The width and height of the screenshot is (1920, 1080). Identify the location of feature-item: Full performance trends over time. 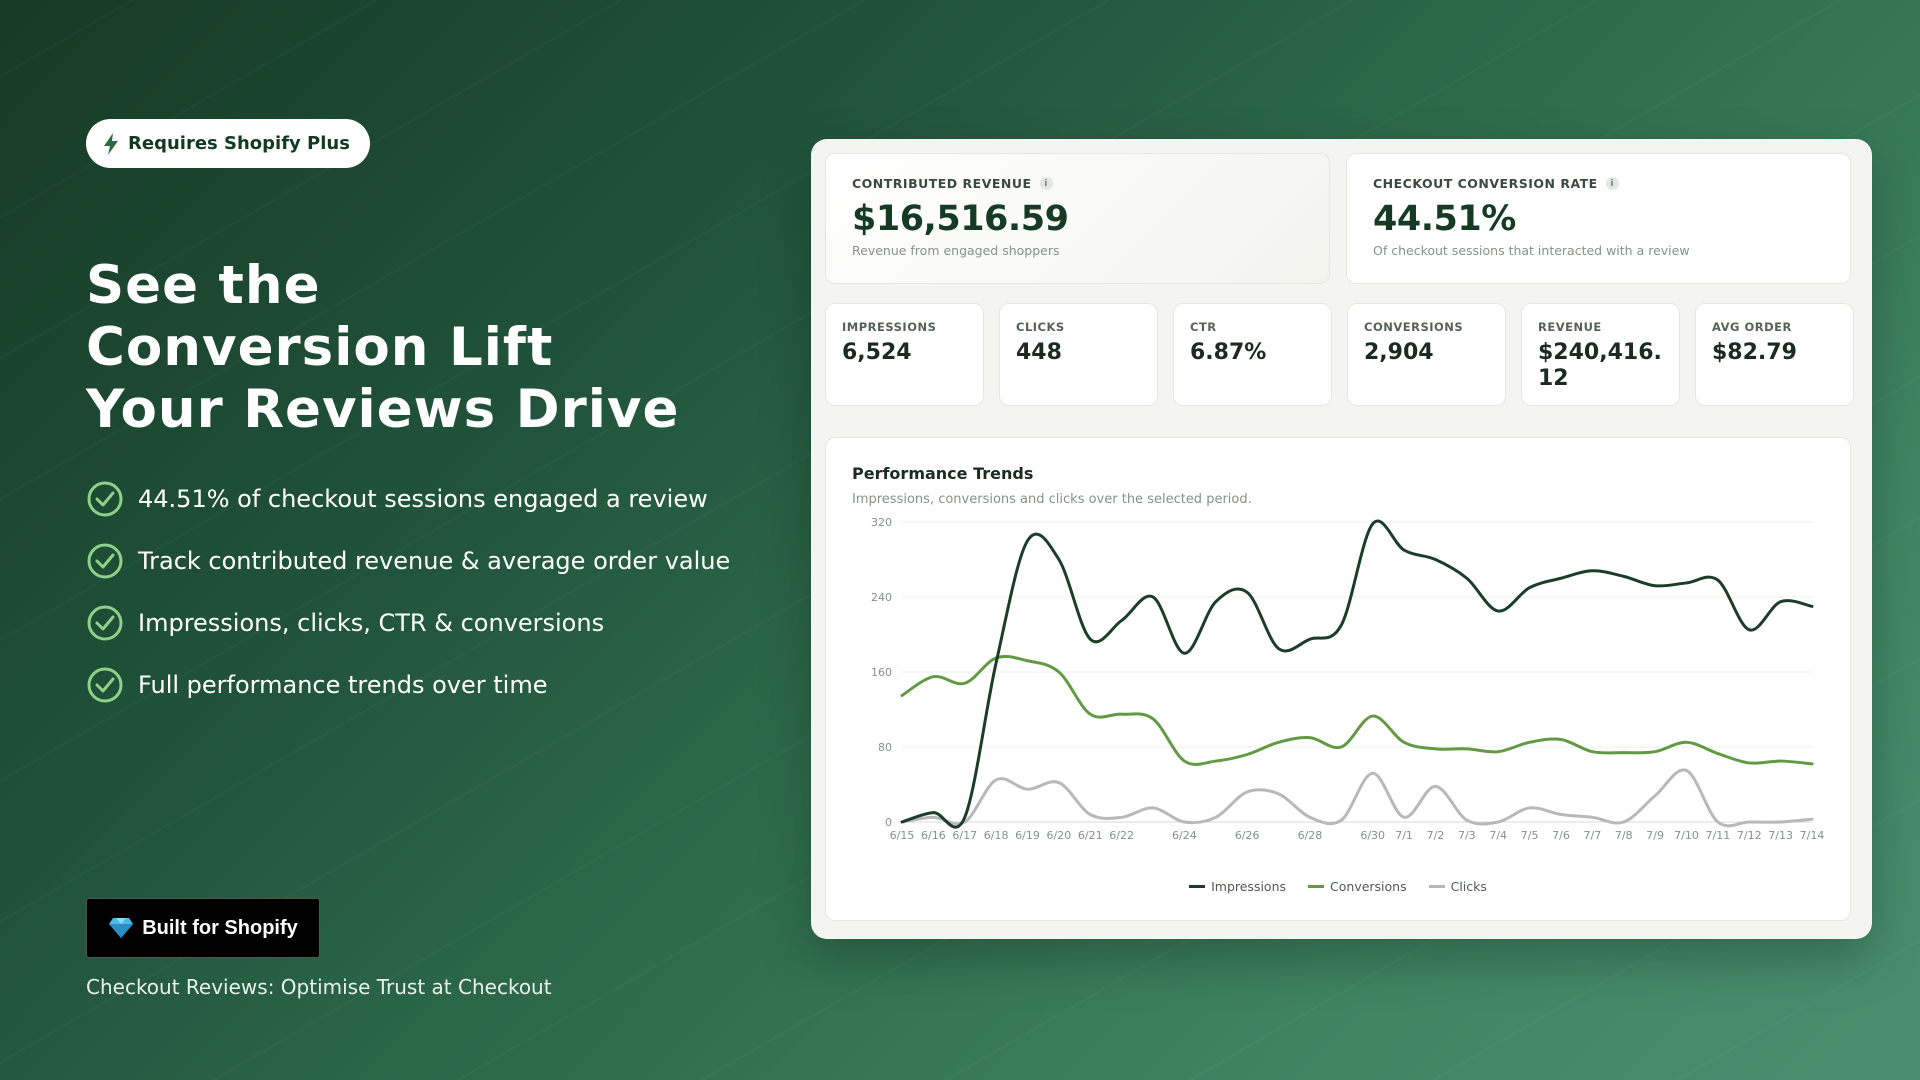
(408, 685).